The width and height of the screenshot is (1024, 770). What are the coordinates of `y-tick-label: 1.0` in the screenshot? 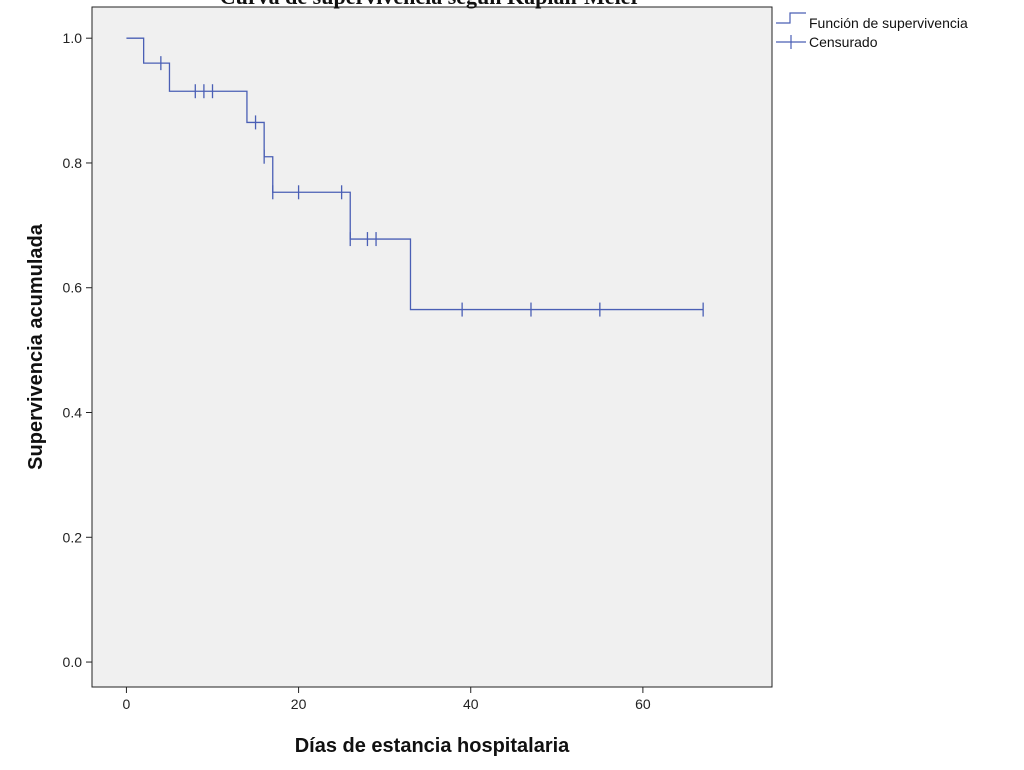 It's located at (73, 38).